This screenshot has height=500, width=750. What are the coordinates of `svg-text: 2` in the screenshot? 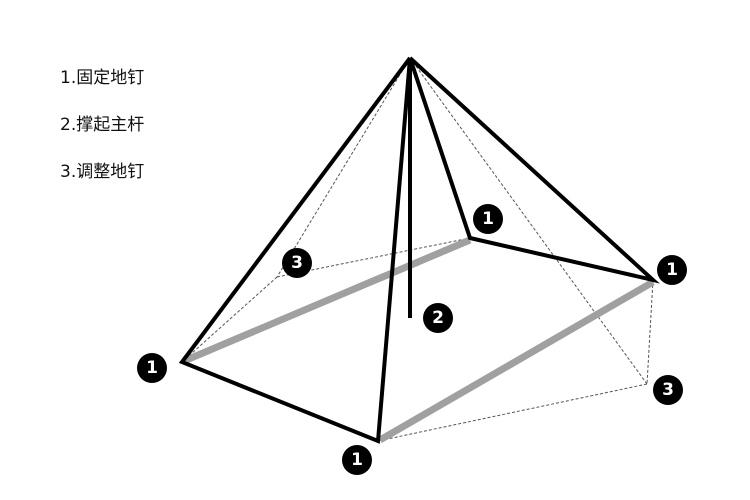 It's located at (438, 318).